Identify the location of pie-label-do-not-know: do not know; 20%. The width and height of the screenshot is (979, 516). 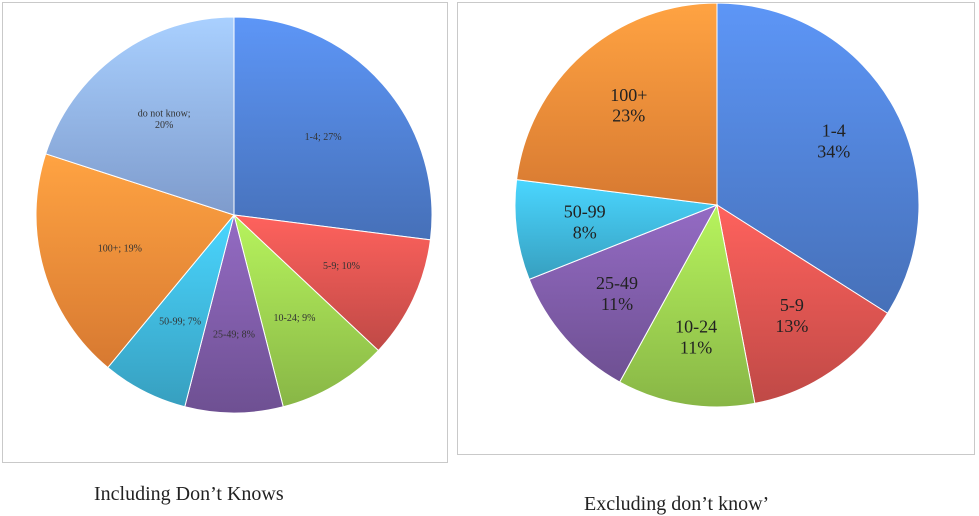
(164, 120).